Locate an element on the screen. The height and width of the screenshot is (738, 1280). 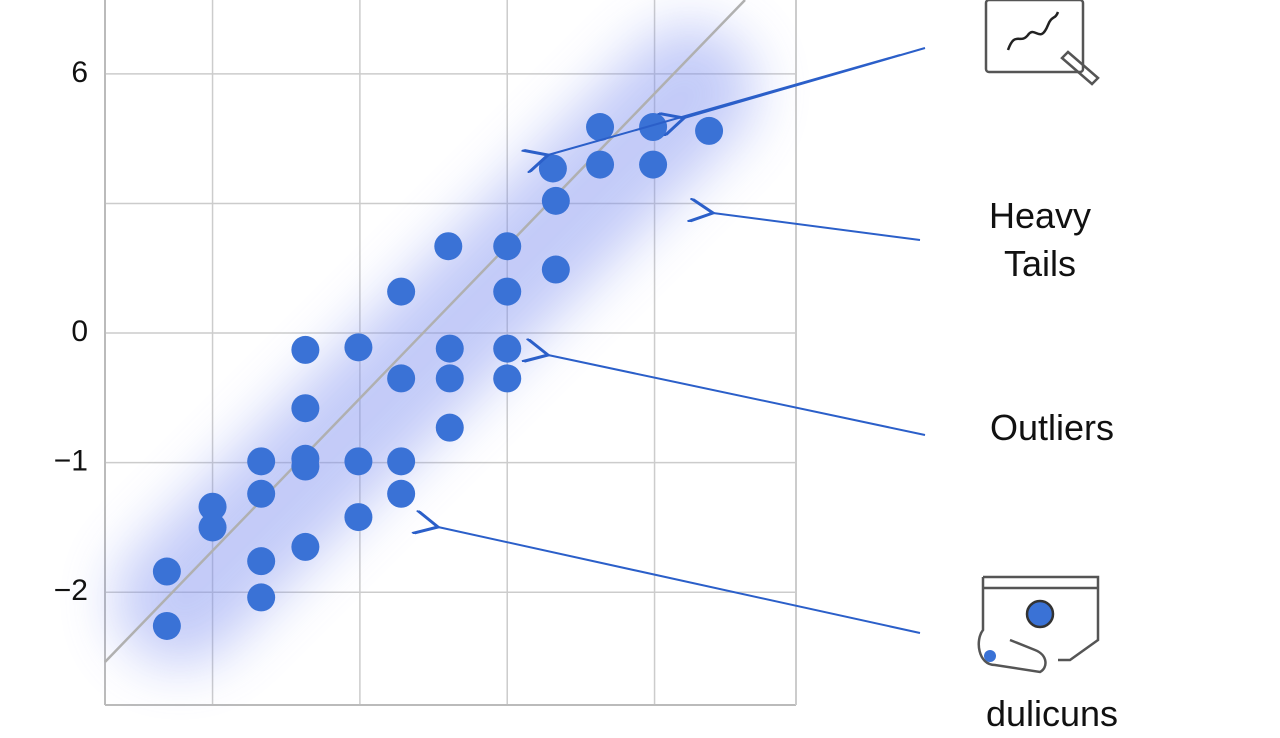
y-tick-label: 0 is located at coordinates (79, 331).